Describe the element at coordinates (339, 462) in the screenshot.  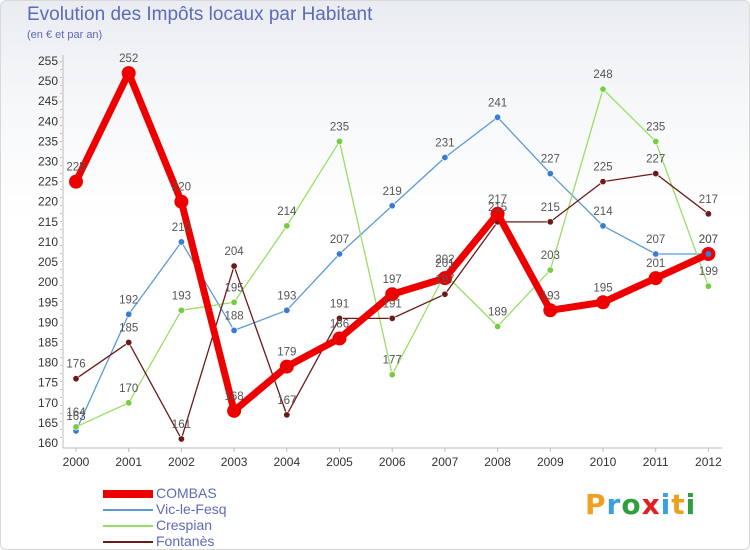
I see `x-tick-label: 2005` at that location.